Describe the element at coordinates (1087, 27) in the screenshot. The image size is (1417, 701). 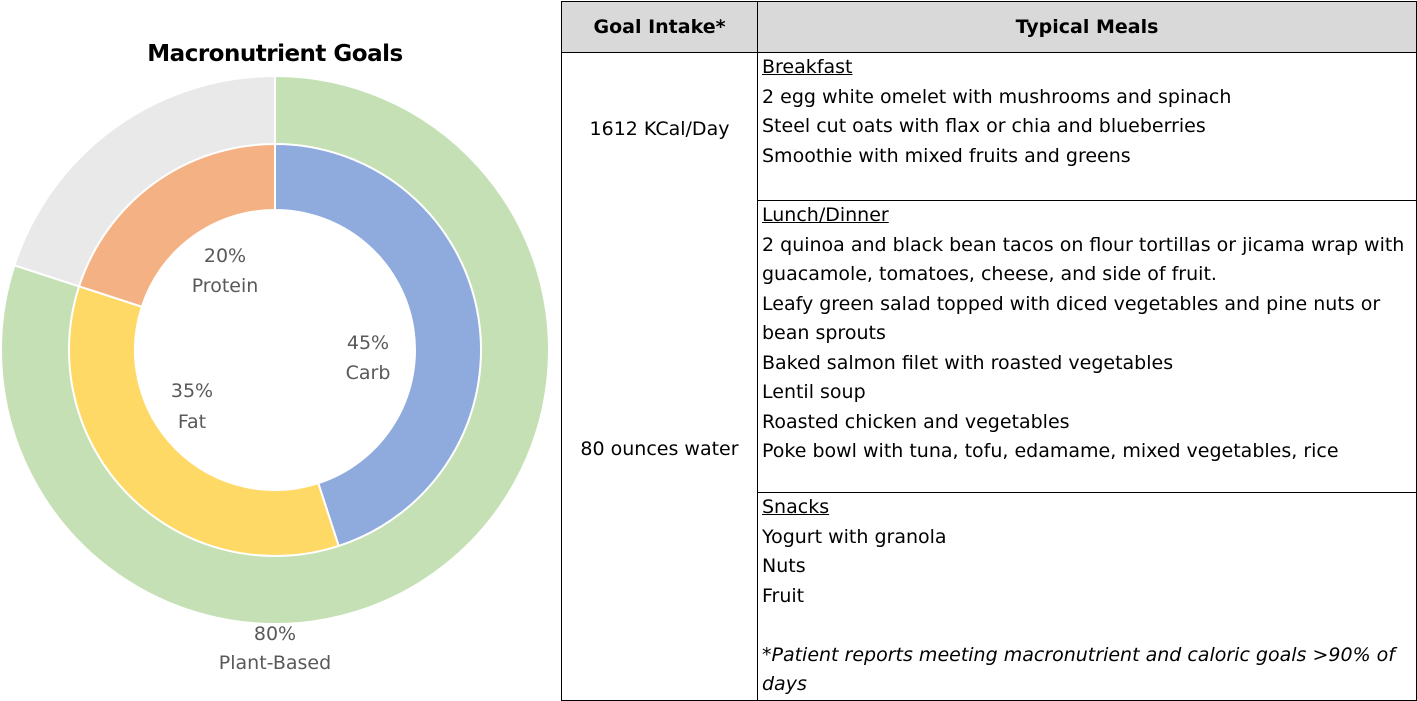
I see `typical-meals-header: Typical Meals` at that location.